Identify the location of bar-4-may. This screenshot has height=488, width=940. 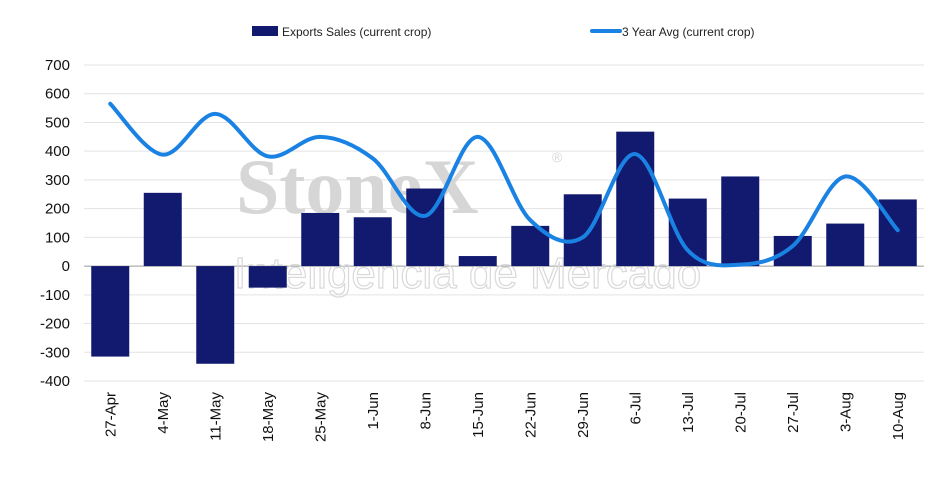
(162, 229).